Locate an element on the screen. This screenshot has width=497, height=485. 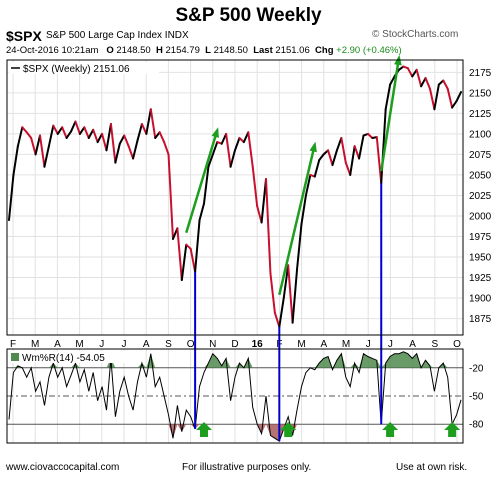
wpr-tick-label: -80 is located at coordinates (476, 425).